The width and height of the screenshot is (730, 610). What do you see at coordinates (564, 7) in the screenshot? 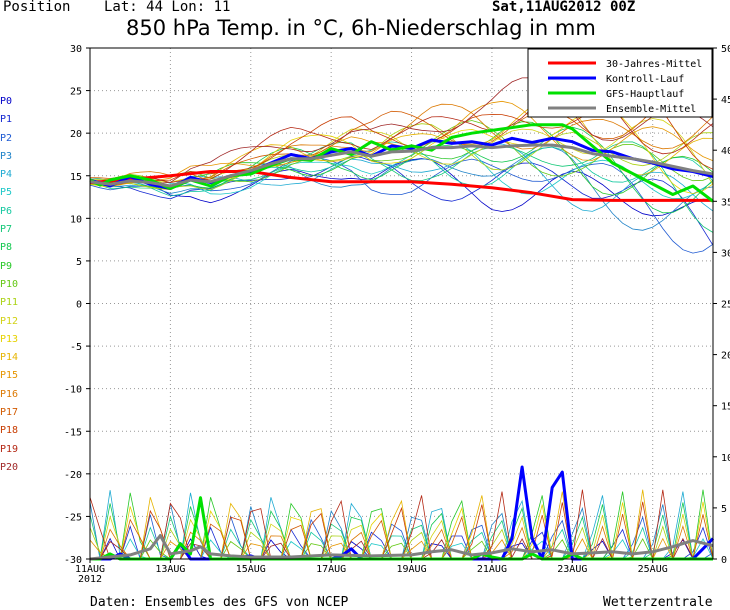
I see `run-date: Sat,11AUG2012 00Z` at bounding box center [564, 7].